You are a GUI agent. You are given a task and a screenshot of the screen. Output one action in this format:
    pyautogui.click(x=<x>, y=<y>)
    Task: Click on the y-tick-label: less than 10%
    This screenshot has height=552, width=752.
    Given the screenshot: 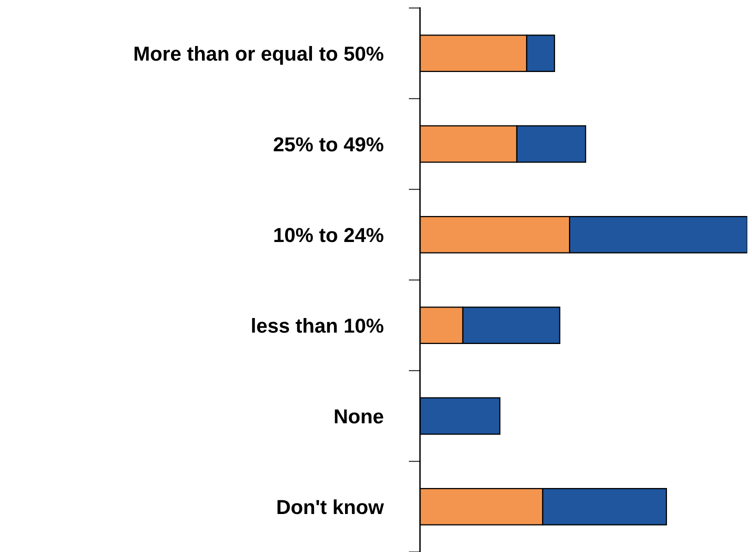 What is the action you would take?
    pyautogui.click(x=318, y=325)
    